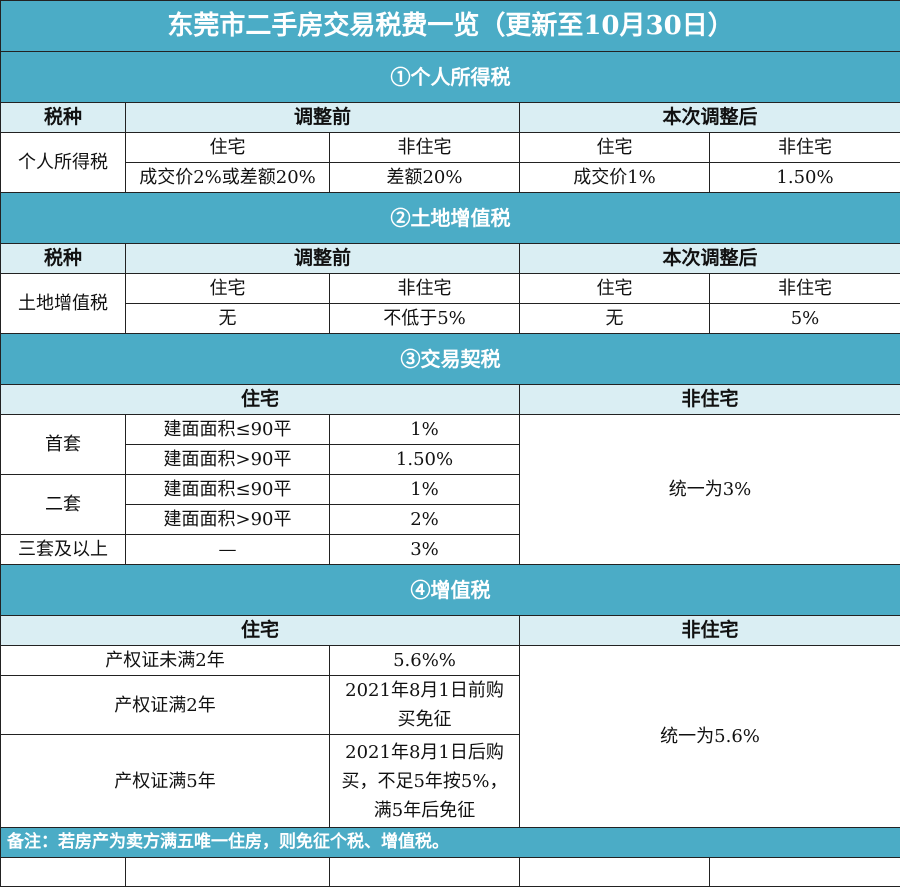 This screenshot has width=900, height=887. I want to click on value-cell: 成交价1%, so click(615, 178).